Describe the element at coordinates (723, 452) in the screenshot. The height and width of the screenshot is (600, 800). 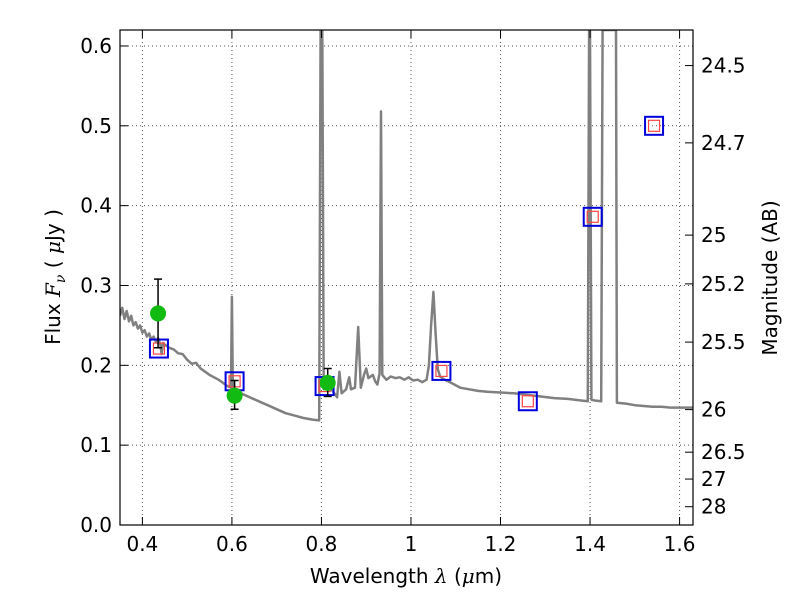
I see `mag-tick-label: 26.5` at that location.